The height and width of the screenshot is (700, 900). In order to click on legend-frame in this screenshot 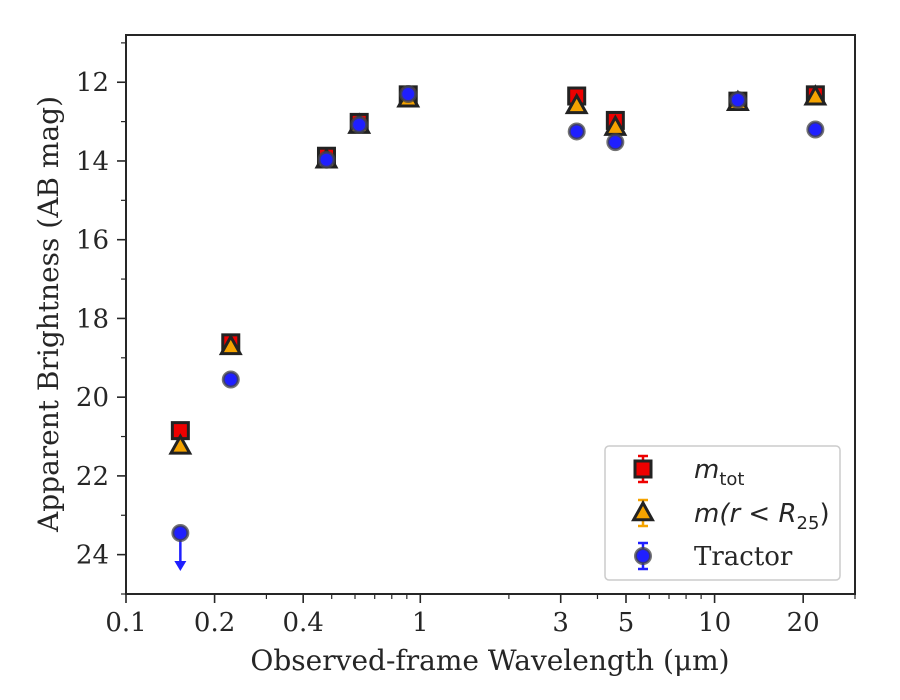, I will do `click(722, 513)`.